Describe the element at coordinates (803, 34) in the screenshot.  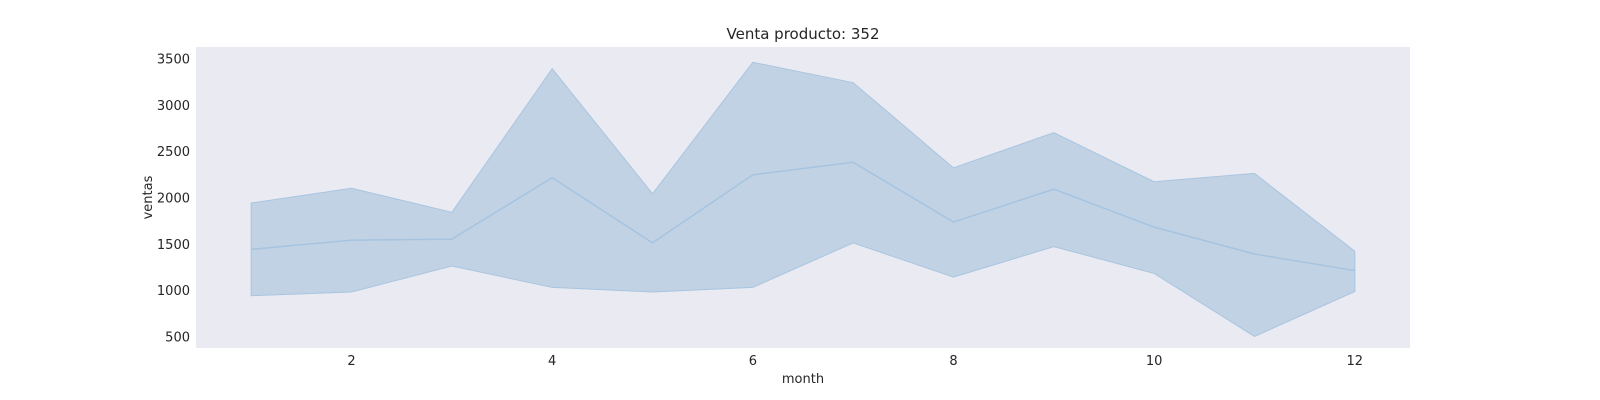
I see `chart-title: Venta producto: 352` at that location.